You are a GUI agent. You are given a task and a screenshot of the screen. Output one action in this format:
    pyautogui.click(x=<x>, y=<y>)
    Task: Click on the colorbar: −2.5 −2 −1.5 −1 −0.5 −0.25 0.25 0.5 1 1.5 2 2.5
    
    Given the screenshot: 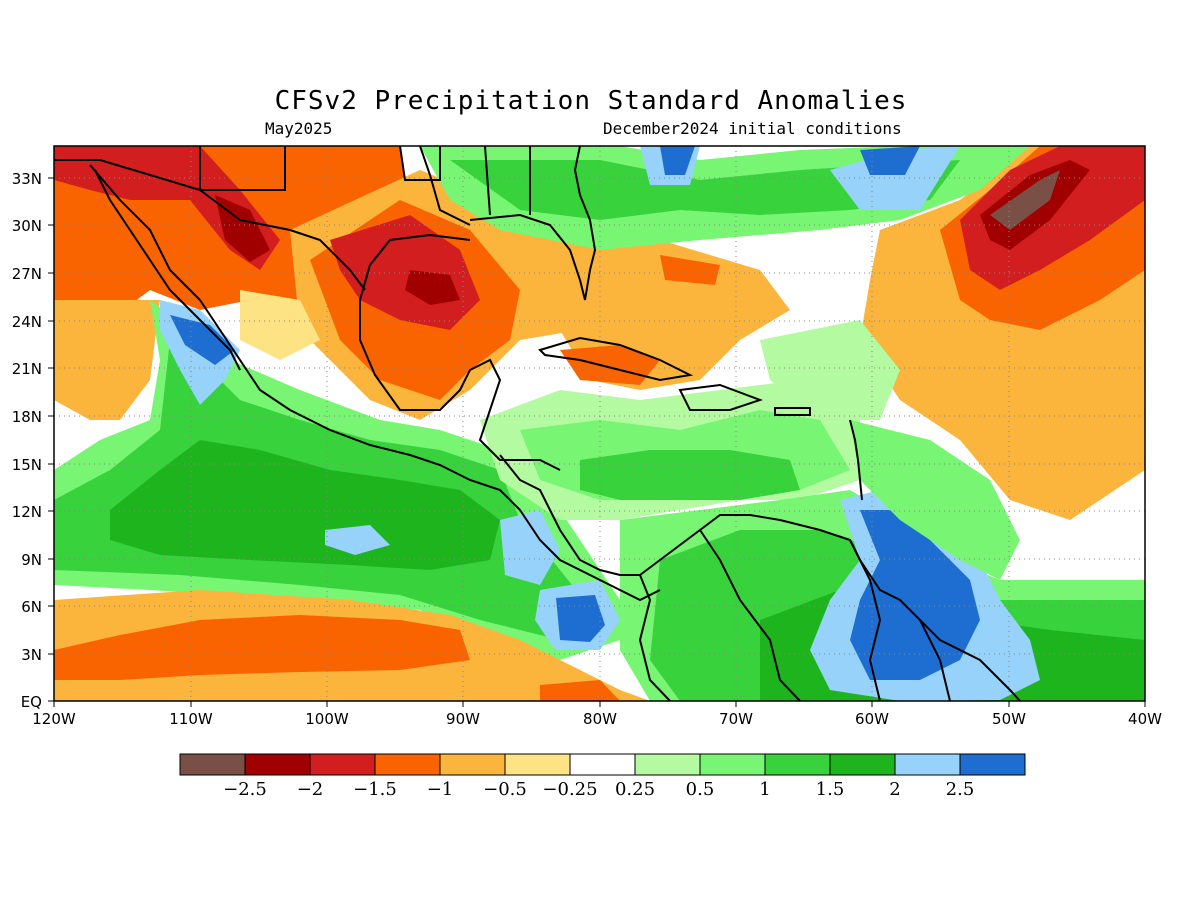 What is the action you would take?
    pyautogui.click(x=602, y=776)
    